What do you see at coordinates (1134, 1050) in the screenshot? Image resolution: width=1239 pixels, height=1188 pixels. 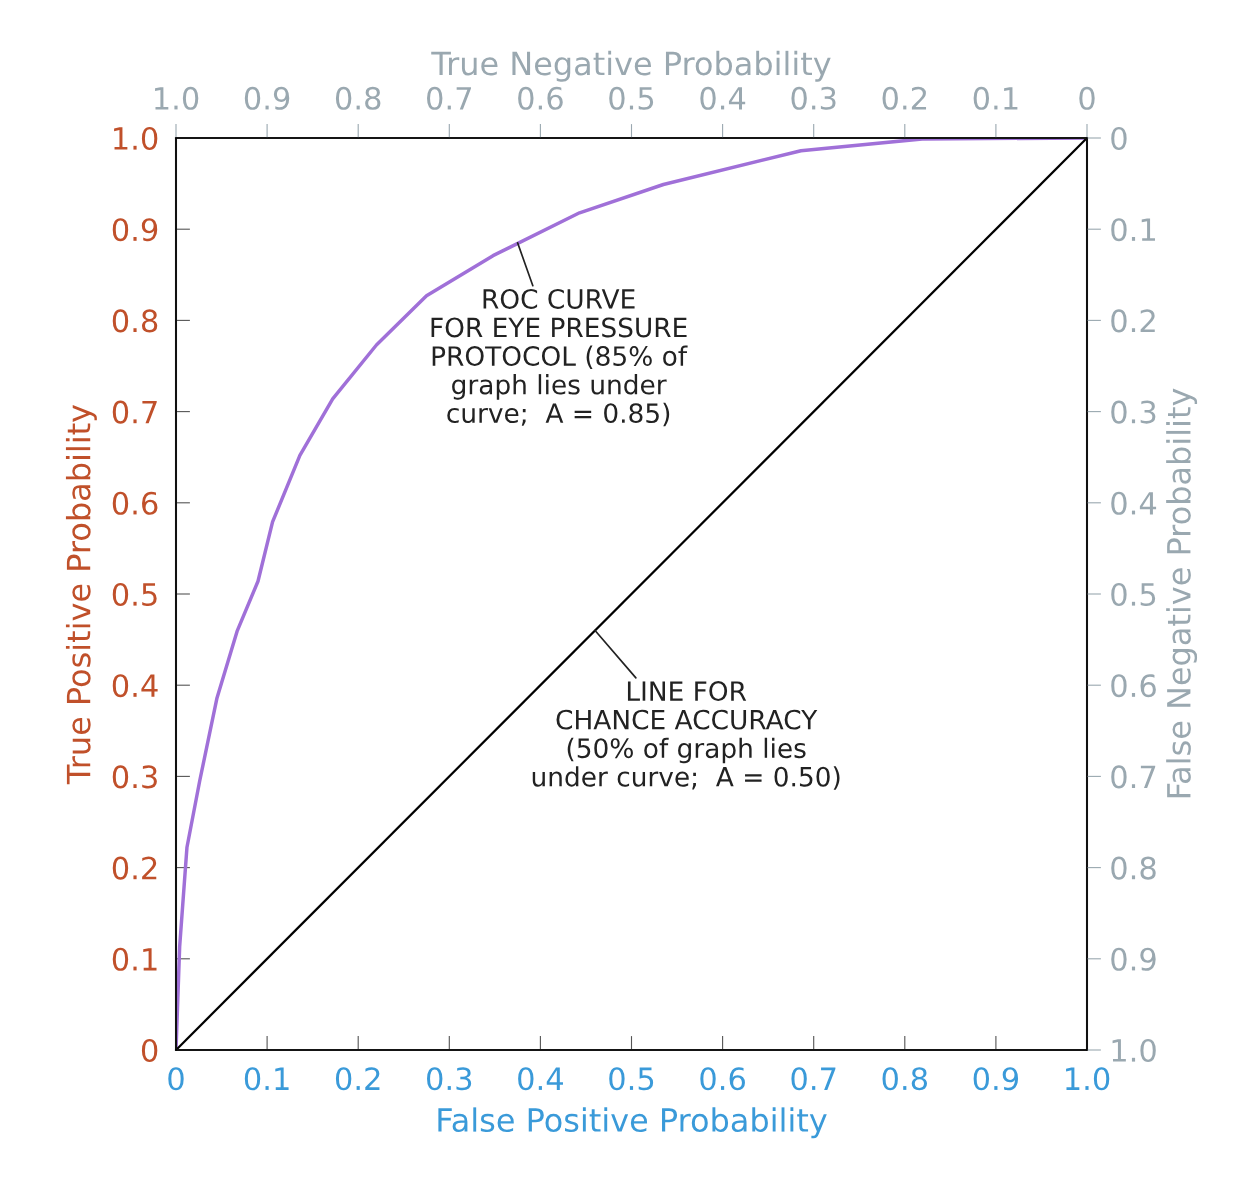 I see `y2-tick-label: 1.0` at bounding box center [1134, 1050].